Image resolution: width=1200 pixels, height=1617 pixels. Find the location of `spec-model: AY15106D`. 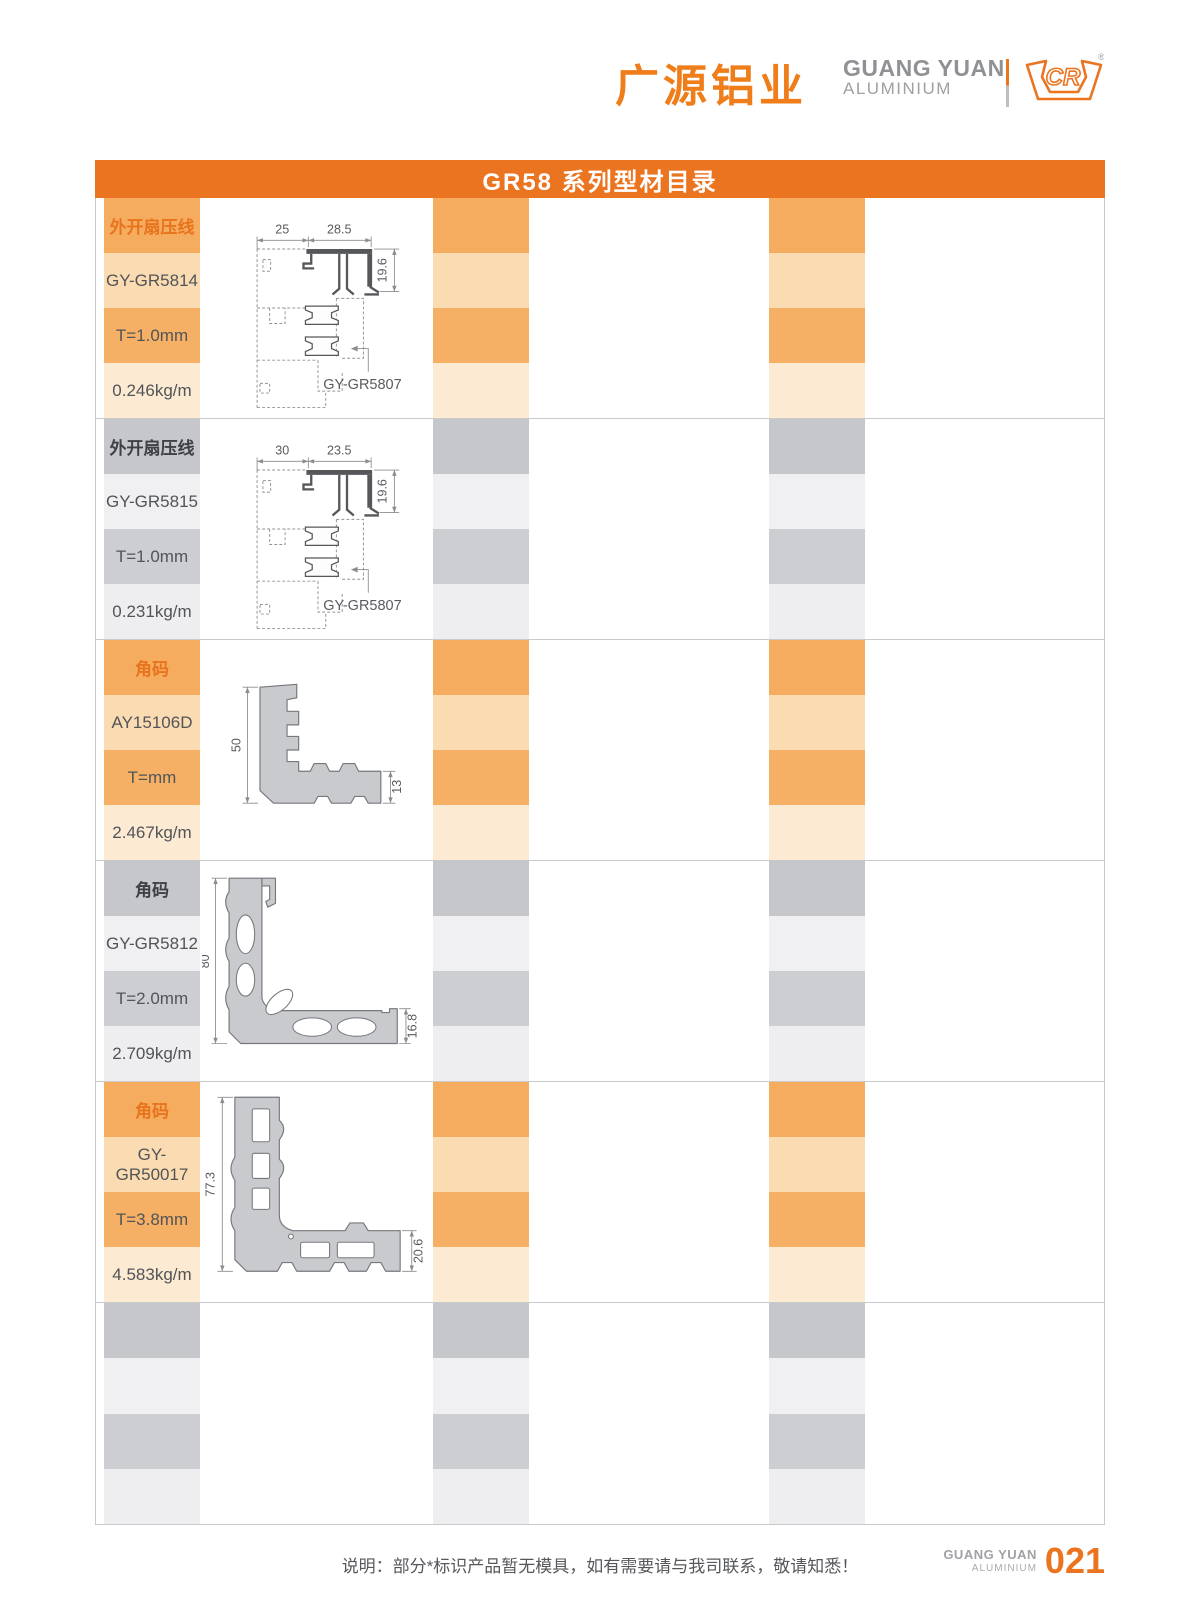

spec-model: AY15106D is located at coordinates (152, 722).